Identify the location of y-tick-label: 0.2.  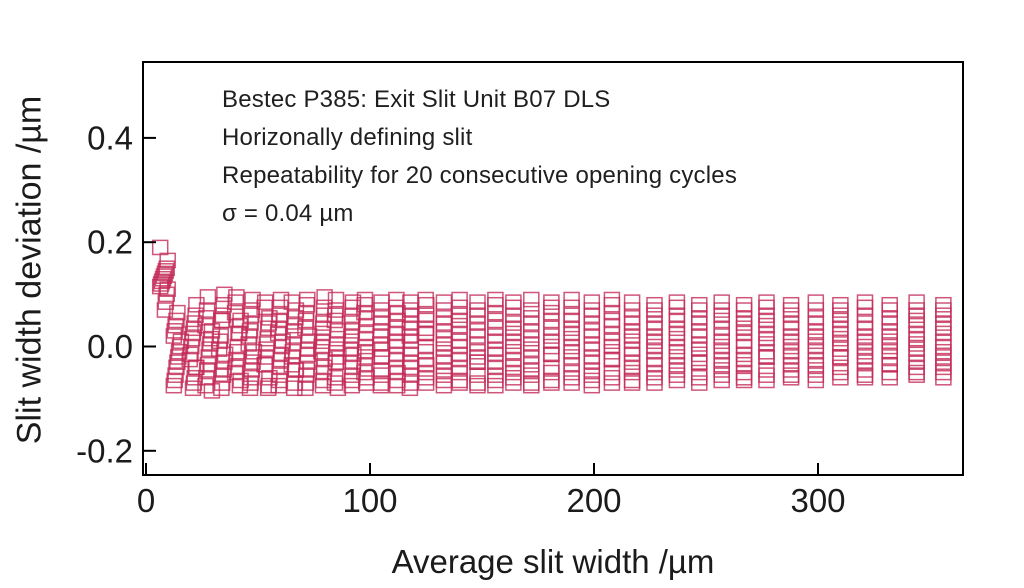
(110, 242).